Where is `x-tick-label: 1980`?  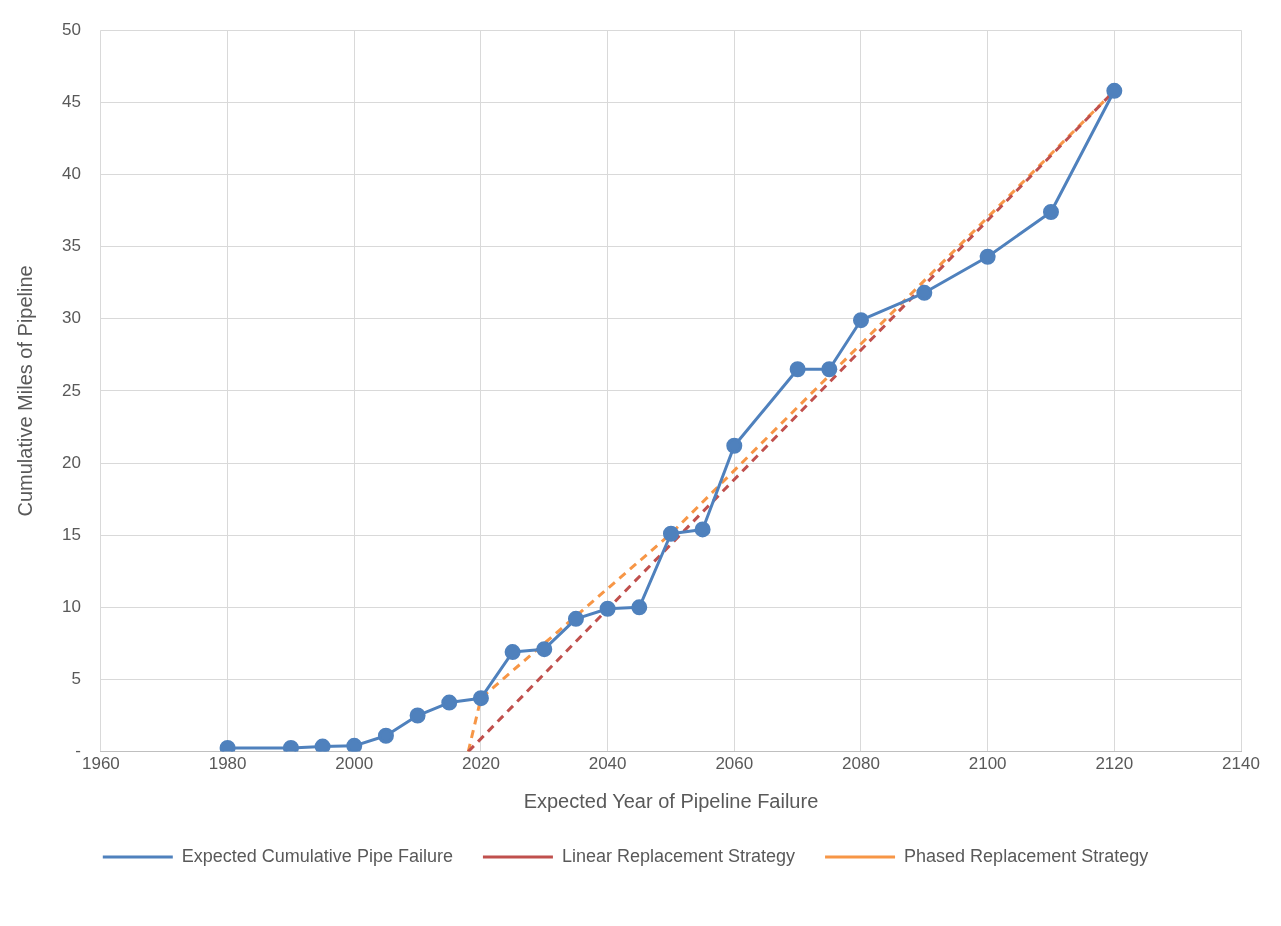 x-tick-label: 1980 is located at coordinates (227, 764).